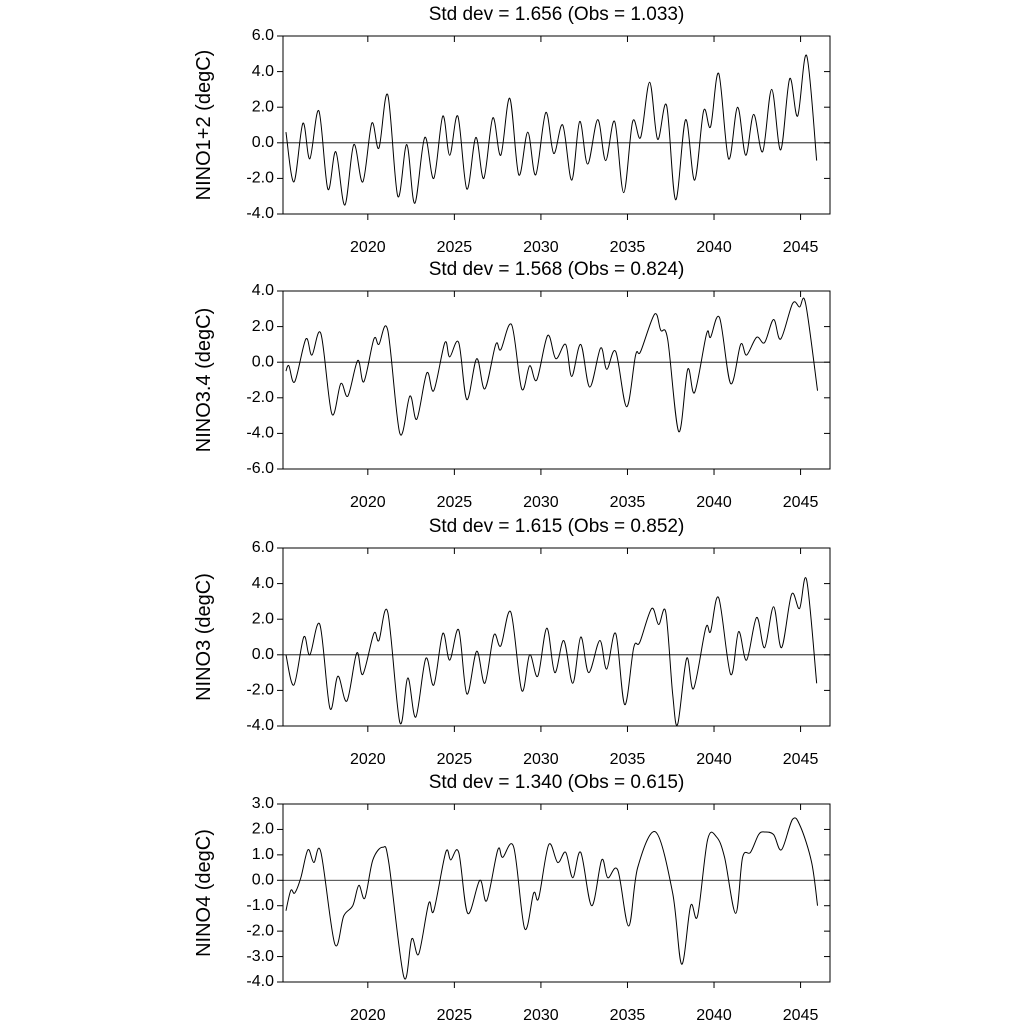 This screenshot has height=1029, width=1024. I want to click on y-axis-label: NINO3.4 (degC), so click(204, 380).